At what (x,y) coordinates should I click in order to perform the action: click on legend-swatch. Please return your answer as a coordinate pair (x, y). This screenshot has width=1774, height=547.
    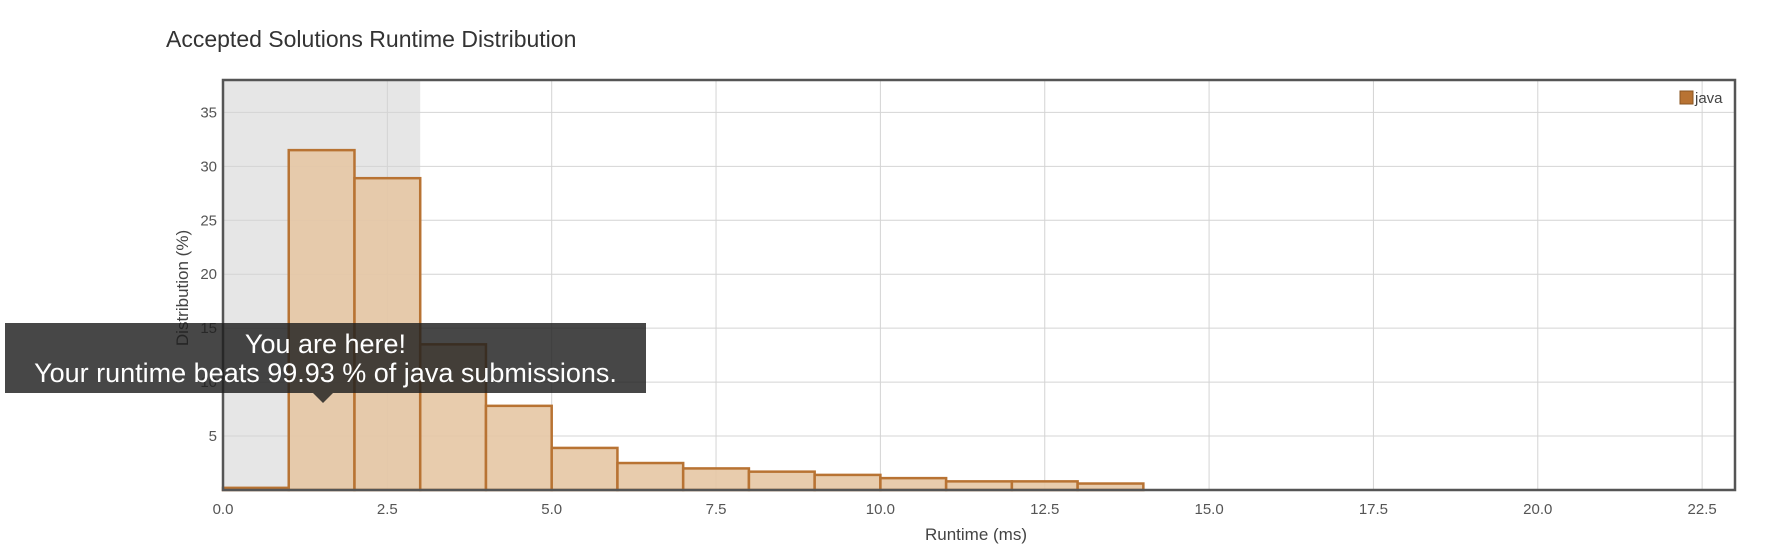
    Looking at the image, I should click on (1686, 97).